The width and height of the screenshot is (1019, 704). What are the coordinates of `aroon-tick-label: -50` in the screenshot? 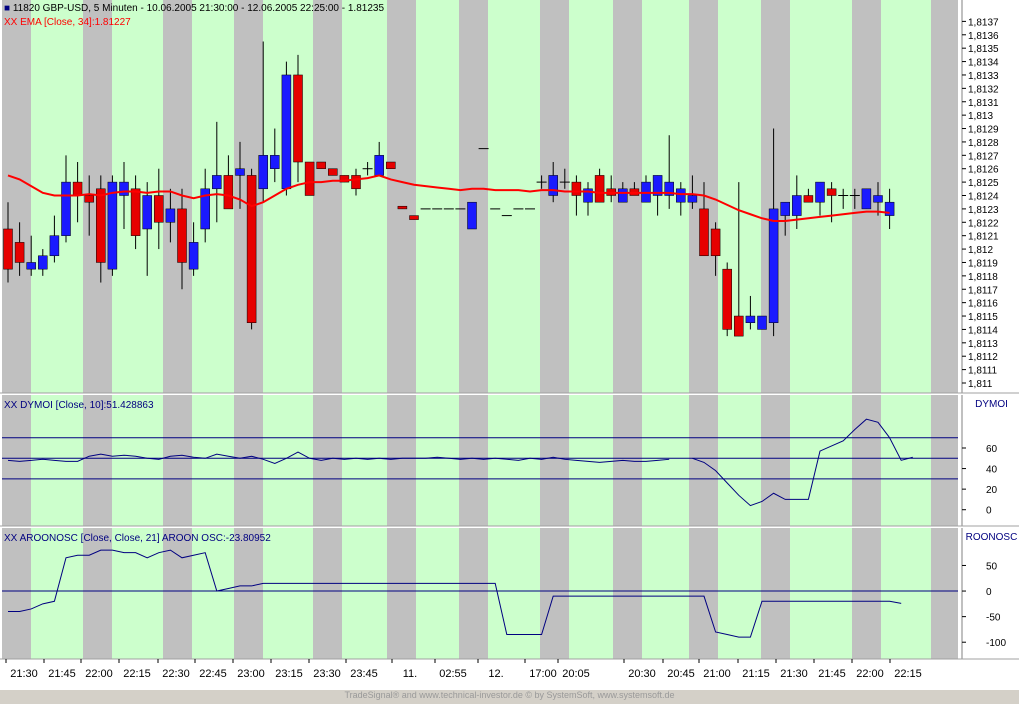 It's located at (993, 618).